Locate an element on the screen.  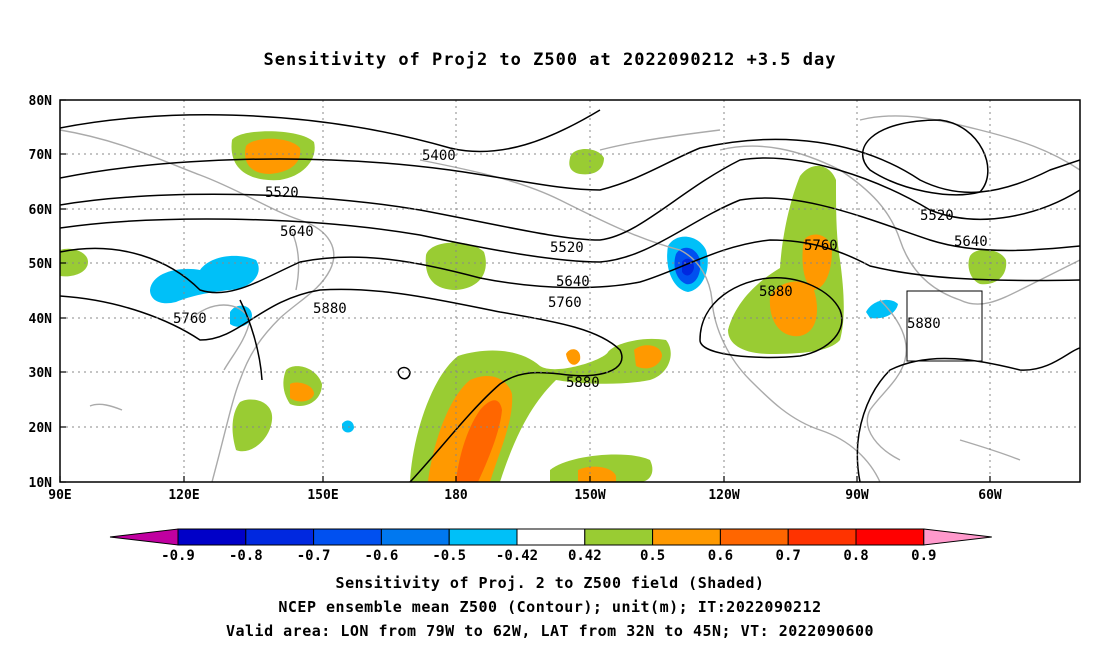
colorbar-label: -0.8 is located at coordinates (246, 556).